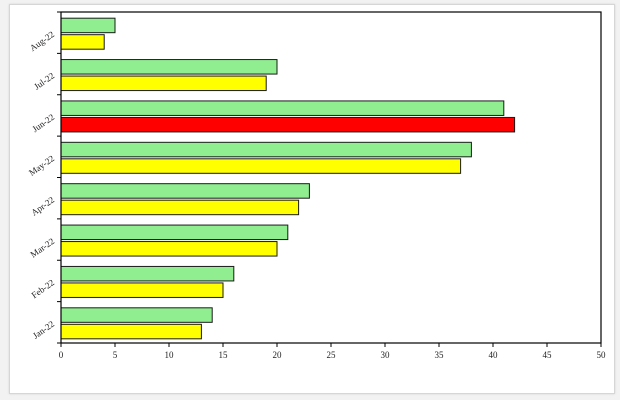  Describe the element at coordinates (332, 355) in the screenshot. I see `x-tick-label: 25` at that location.